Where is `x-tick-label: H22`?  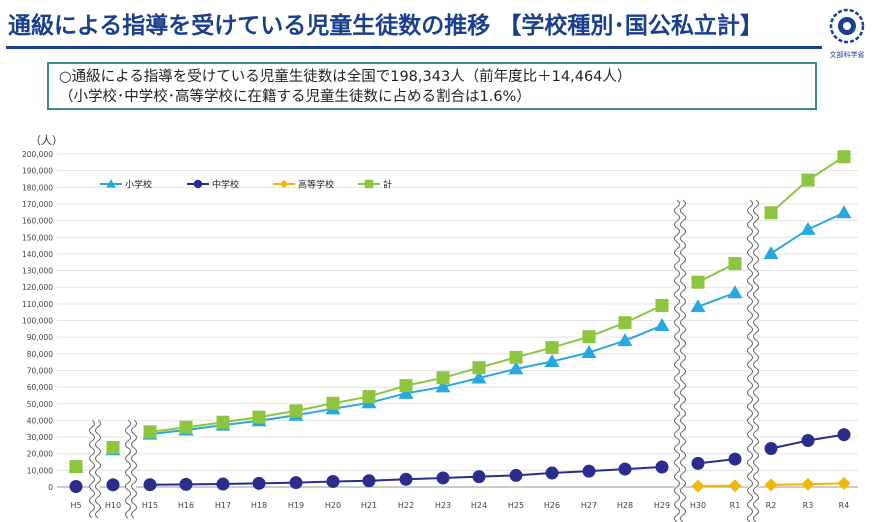
x-tick-label: H22 is located at coordinates (406, 505).